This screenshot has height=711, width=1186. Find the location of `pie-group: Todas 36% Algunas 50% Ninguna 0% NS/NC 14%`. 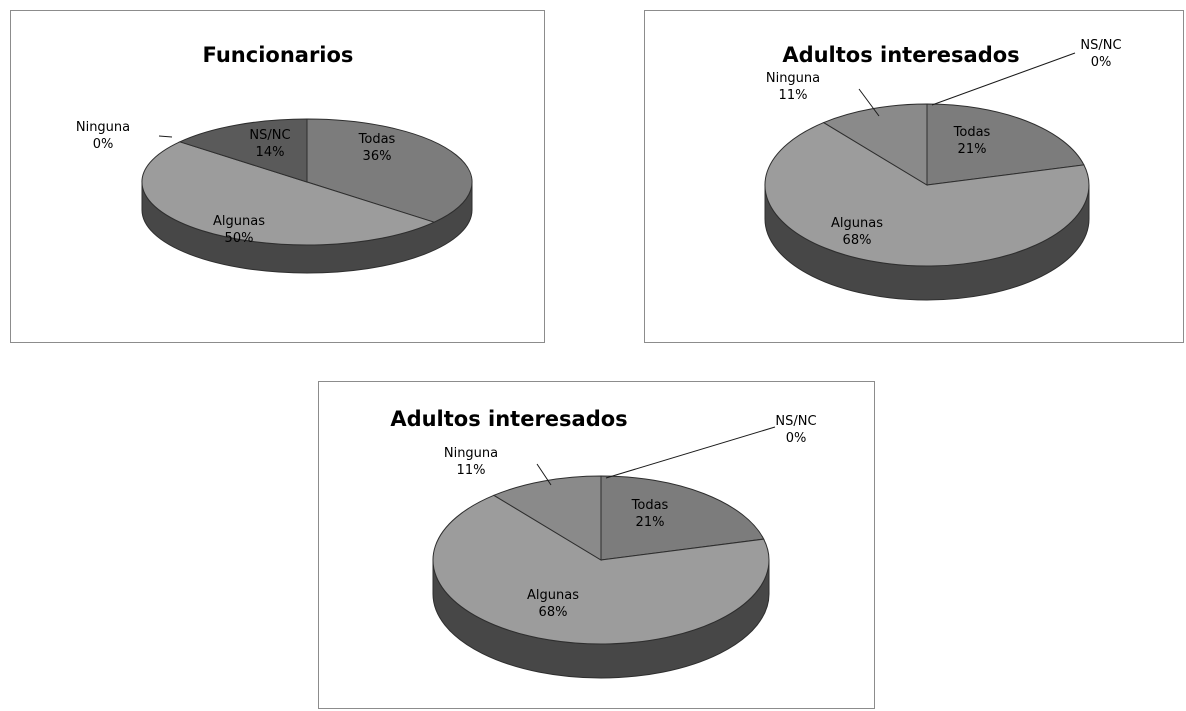

pie-group: Todas 36% Algunas 50% Ninguna 0% NS/NC 14% is located at coordinates (274, 196).